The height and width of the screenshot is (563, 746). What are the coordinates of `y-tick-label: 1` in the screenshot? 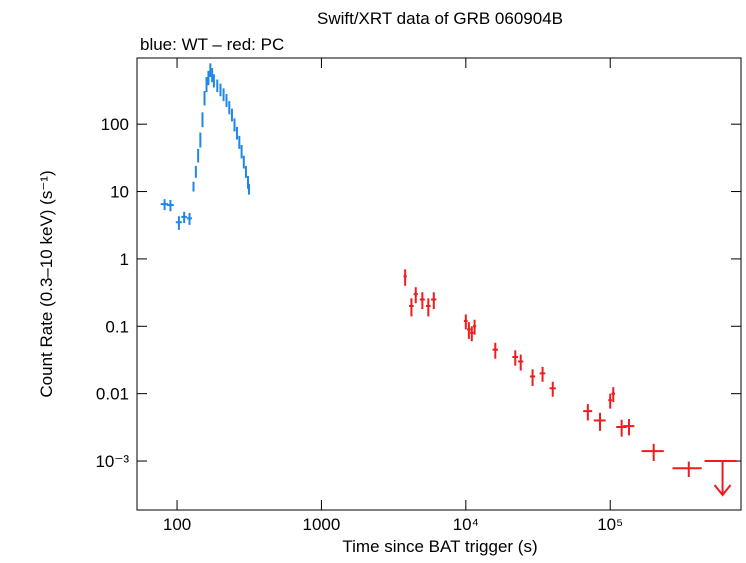 It's located at (124, 259).